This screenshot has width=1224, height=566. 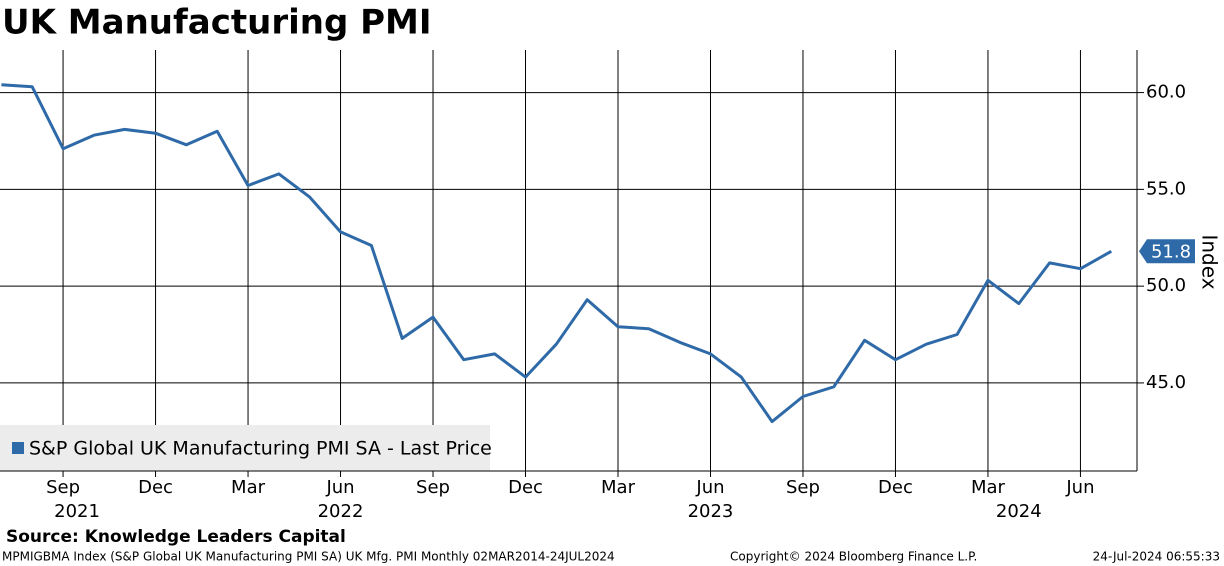 What do you see at coordinates (711, 511) in the screenshot?
I see `year-label: 2023` at bounding box center [711, 511].